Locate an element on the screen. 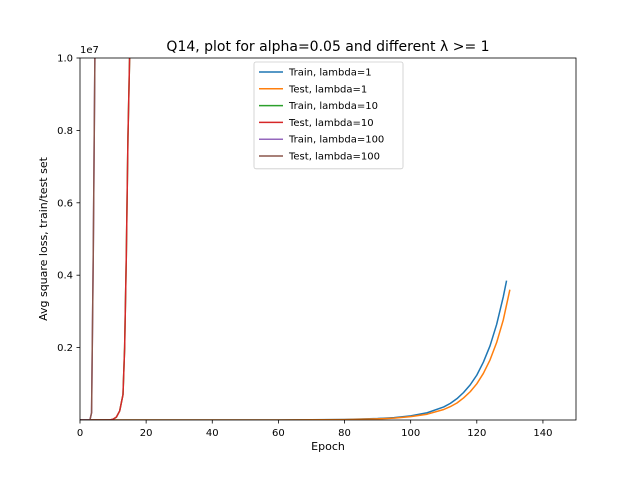 Image resolution: width=640 pixels, height=480 pixels. y-axis: 0.2 0.4 0.6 0.8 1.0 is located at coordinates (68, 204).